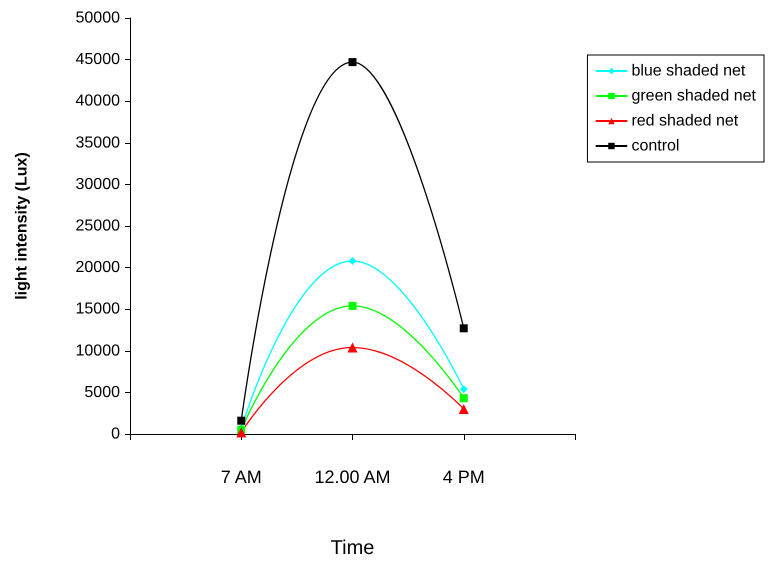  I want to click on y-tick-label: 50000, so click(98, 18).